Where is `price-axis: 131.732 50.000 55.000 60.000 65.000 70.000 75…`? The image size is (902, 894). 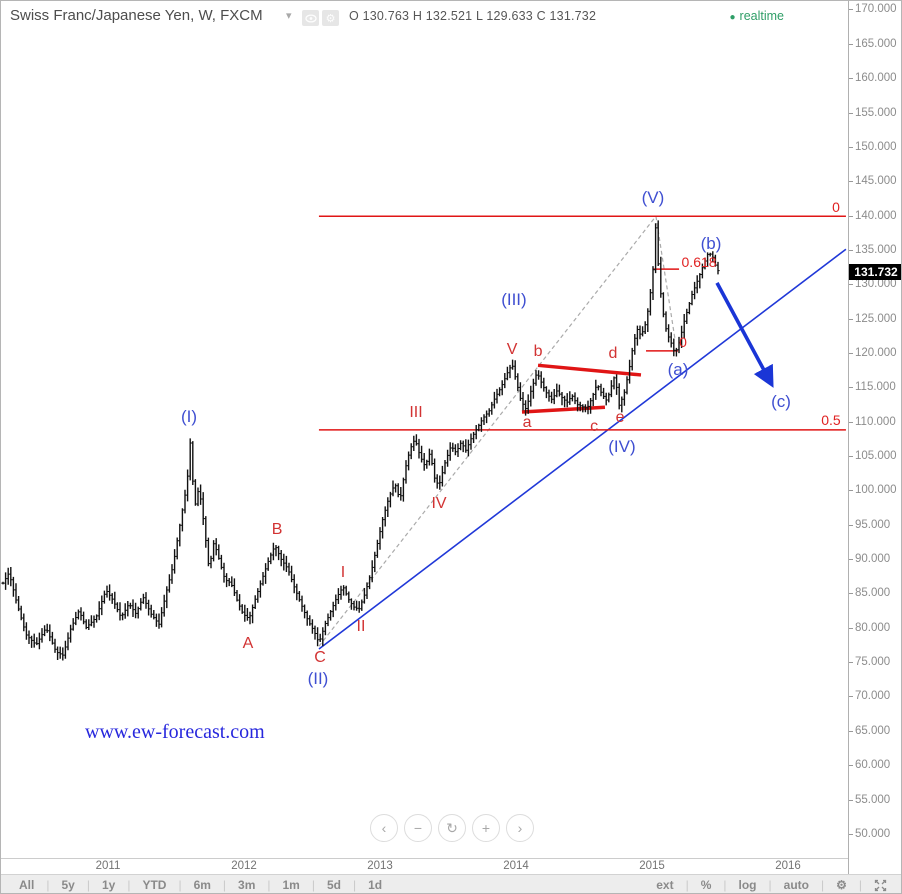 price-axis: 131.732 50.000 55.000 60.000 65.000 70.000 75… is located at coordinates (874, 437).